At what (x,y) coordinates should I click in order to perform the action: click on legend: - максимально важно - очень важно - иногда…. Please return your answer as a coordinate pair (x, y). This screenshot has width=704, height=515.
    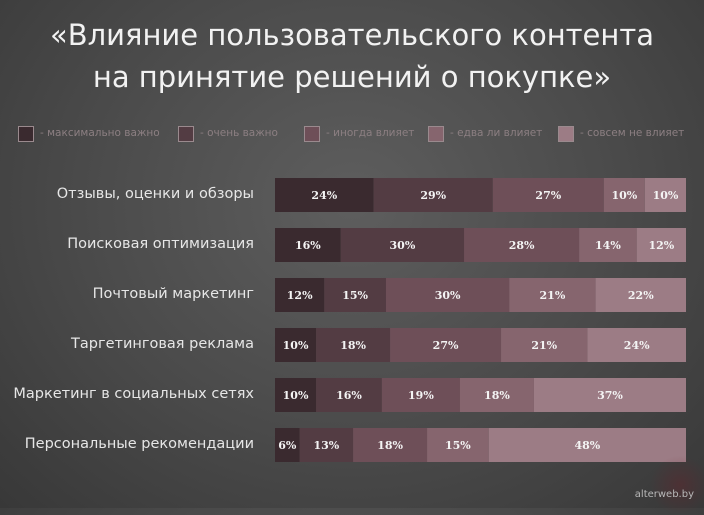
    Looking at the image, I should click on (358, 134).